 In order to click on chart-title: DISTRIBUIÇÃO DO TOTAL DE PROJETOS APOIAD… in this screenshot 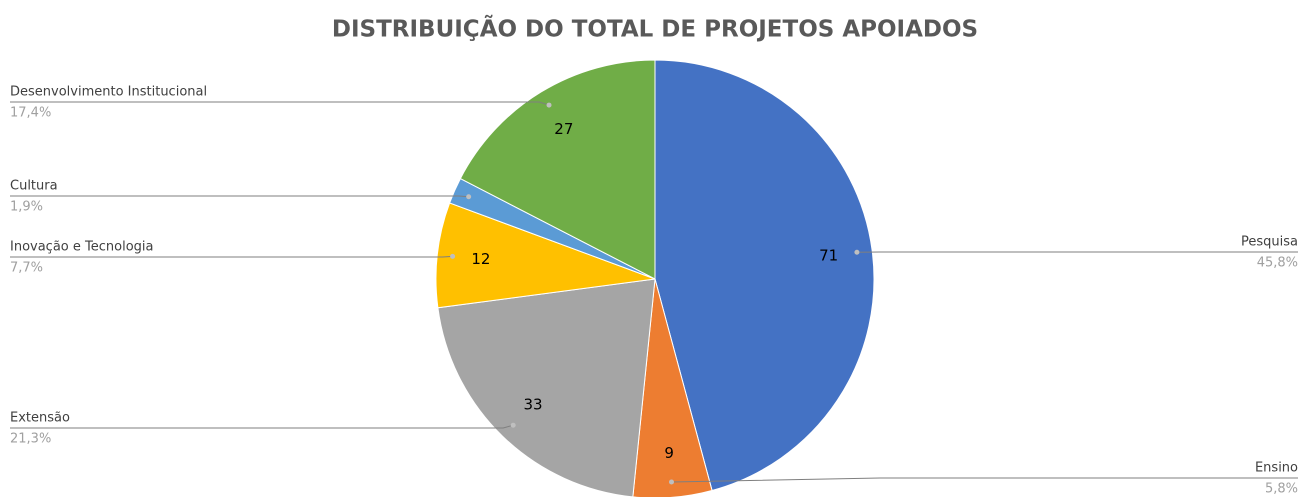, I will do `click(655, 29)`.